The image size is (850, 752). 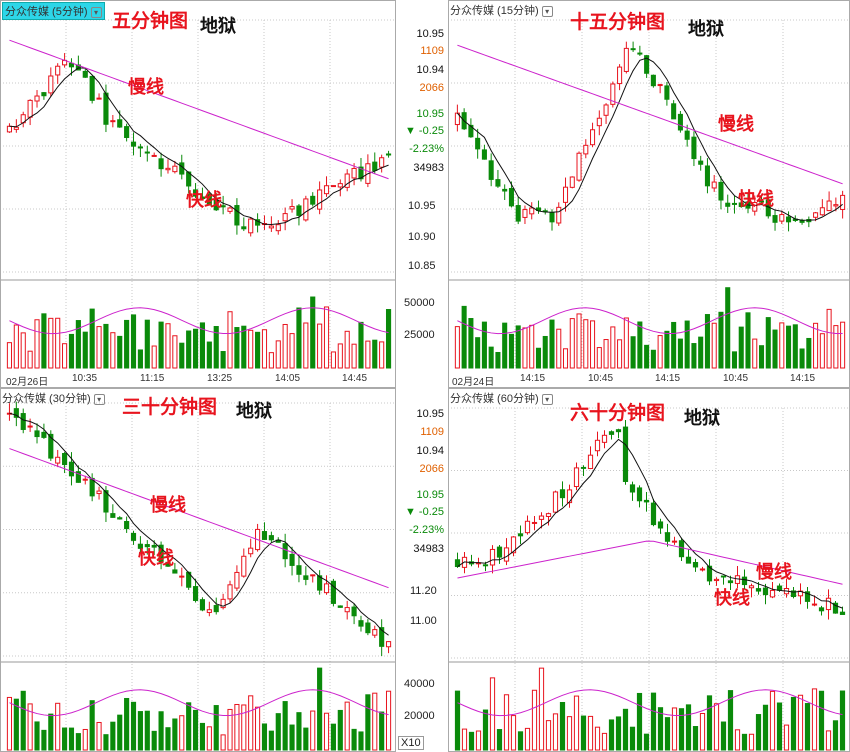 I want to click on date-label-2: 14:15, so click(x=533, y=378).